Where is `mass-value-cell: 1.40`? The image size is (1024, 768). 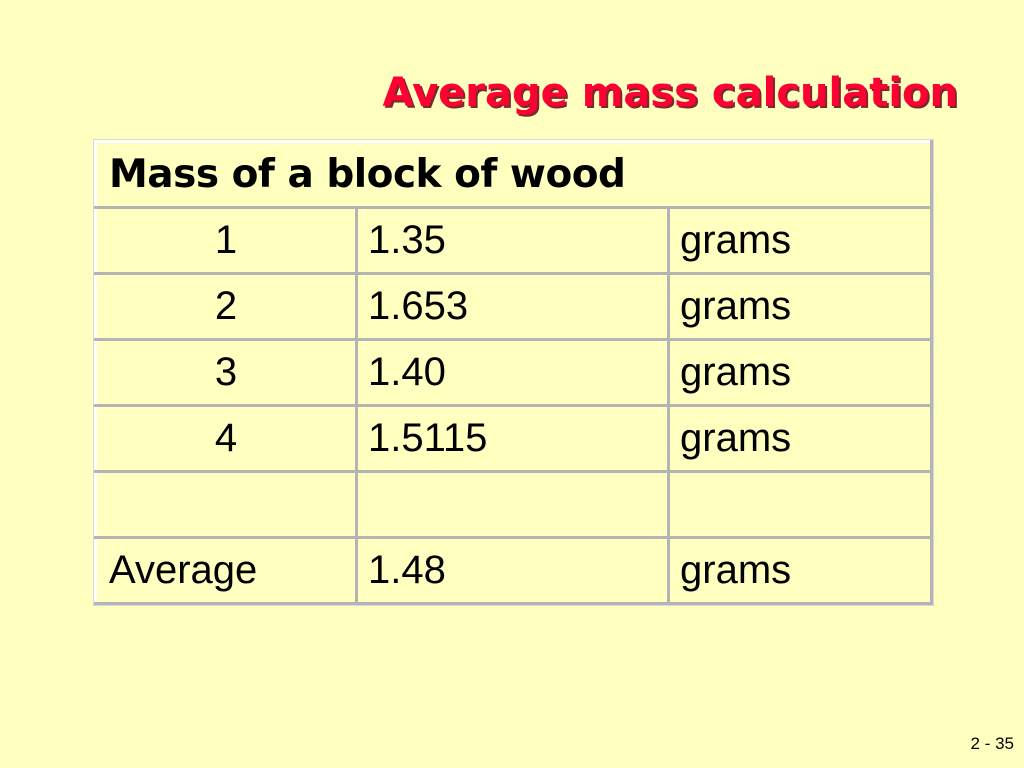
mass-value-cell: 1.40 is located at coordinates (512, 372).